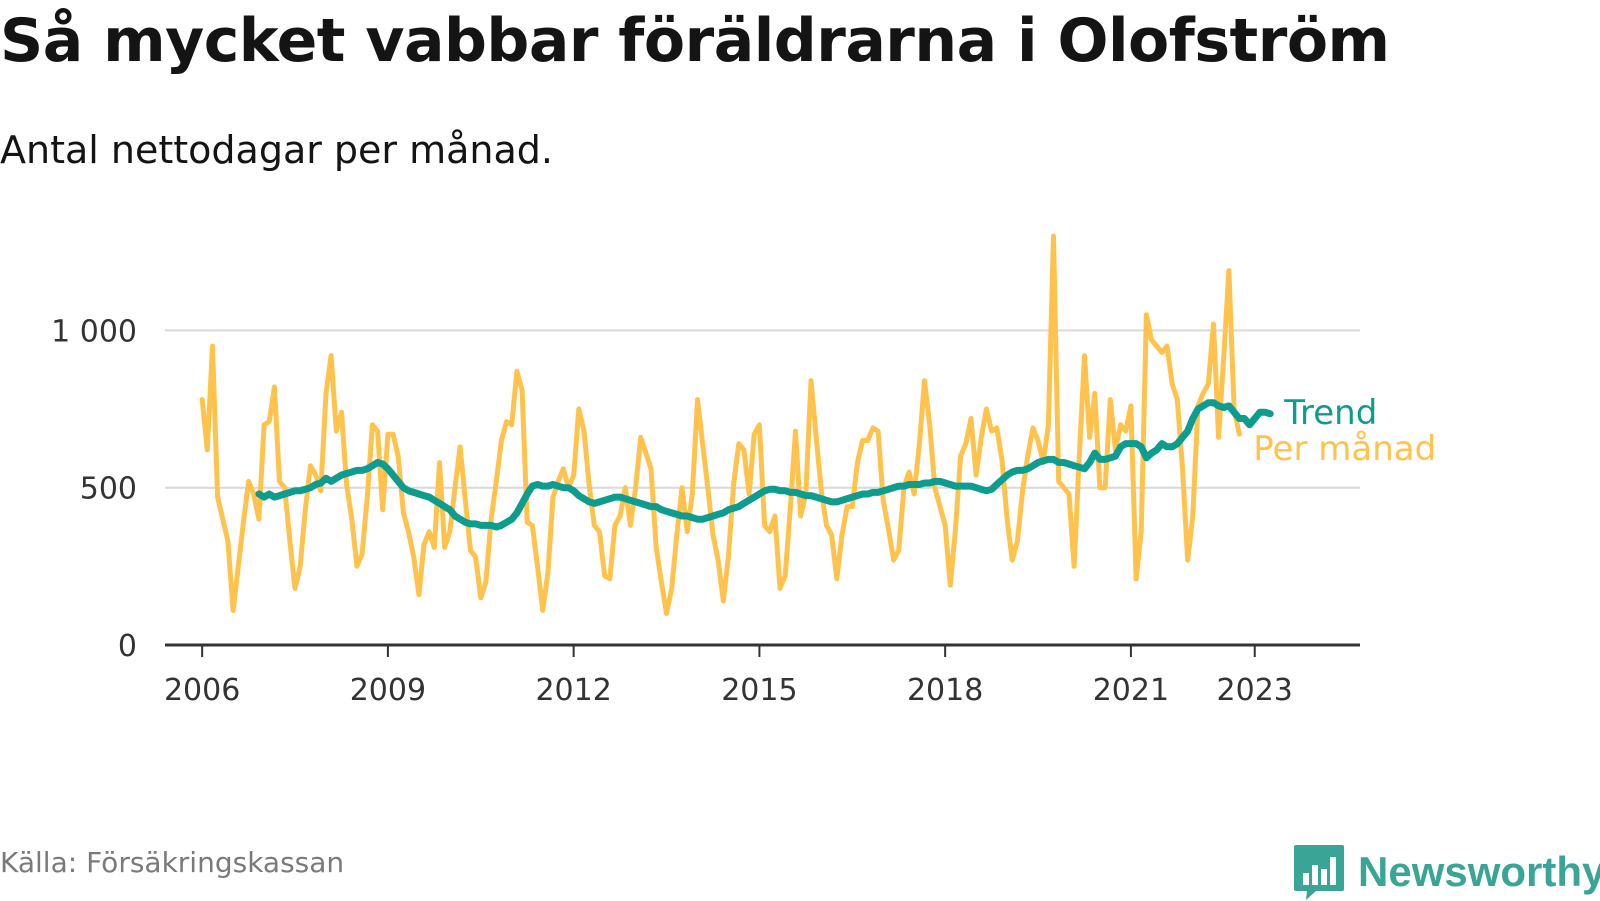 This screenshot has width=1600, height=901. Describe the element at coordinates (1330, 413) in the screenshot. I see `series-label-trend: Trend` at that location.